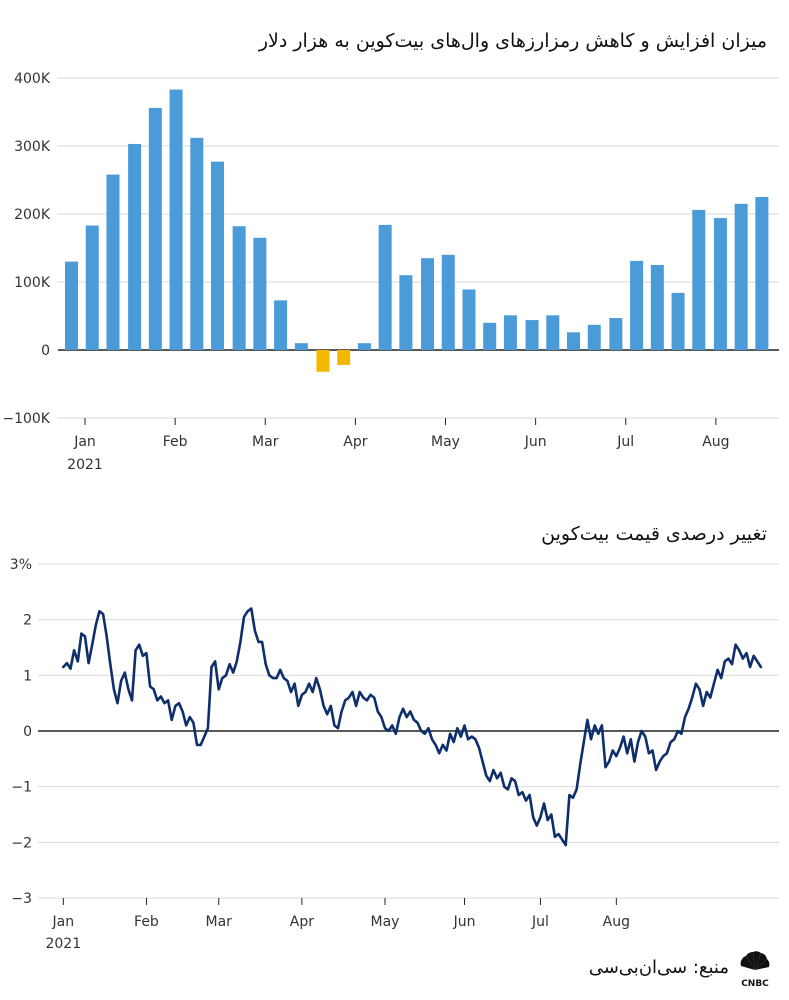  Describe the element at coordinates (21, 899) in the screenshot. I see `y-tick-label: −3` at that location.